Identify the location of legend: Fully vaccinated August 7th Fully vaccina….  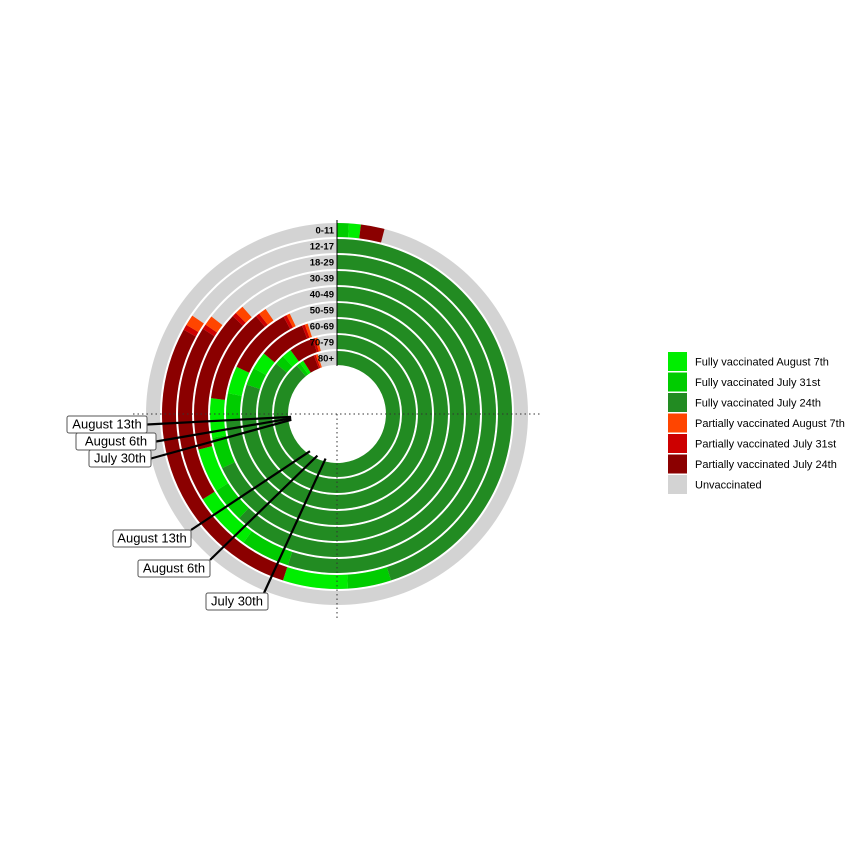
(756, 423).